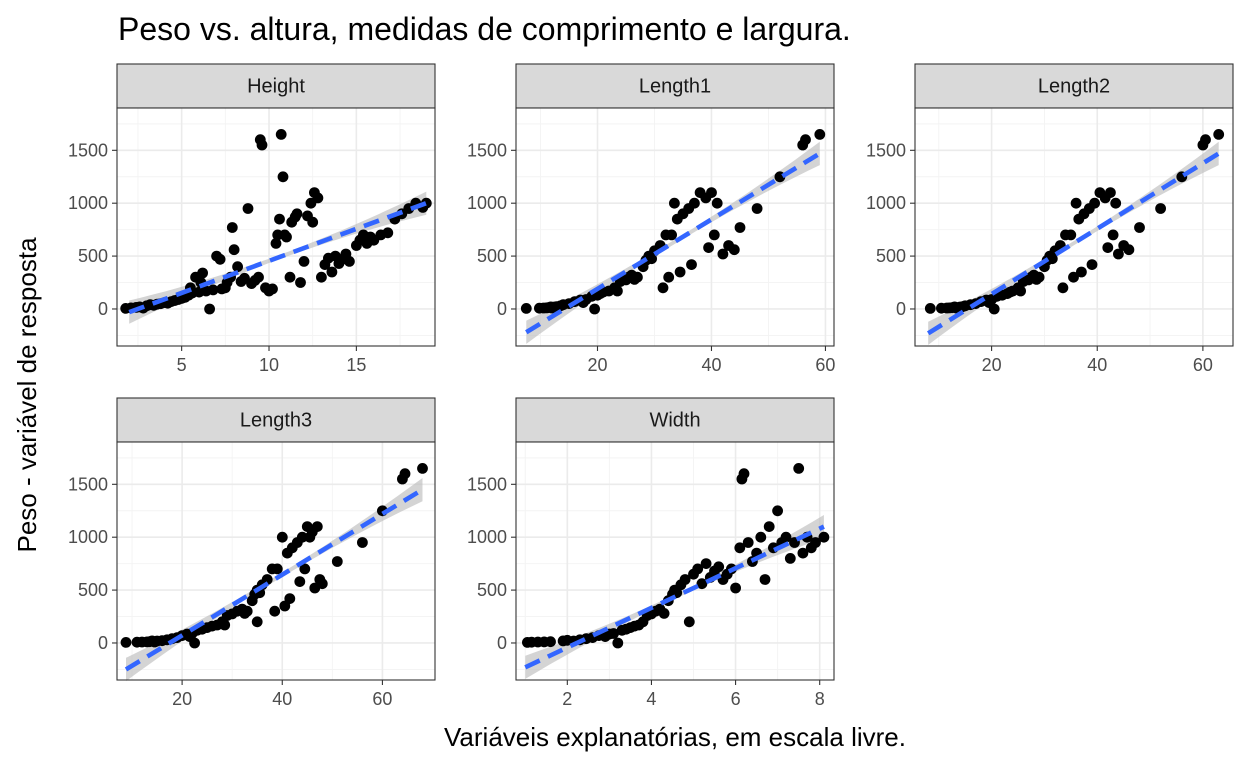 This screenshot has width=1248, height=768. I want to click on fit-confidence-band, so click(1073, 243).